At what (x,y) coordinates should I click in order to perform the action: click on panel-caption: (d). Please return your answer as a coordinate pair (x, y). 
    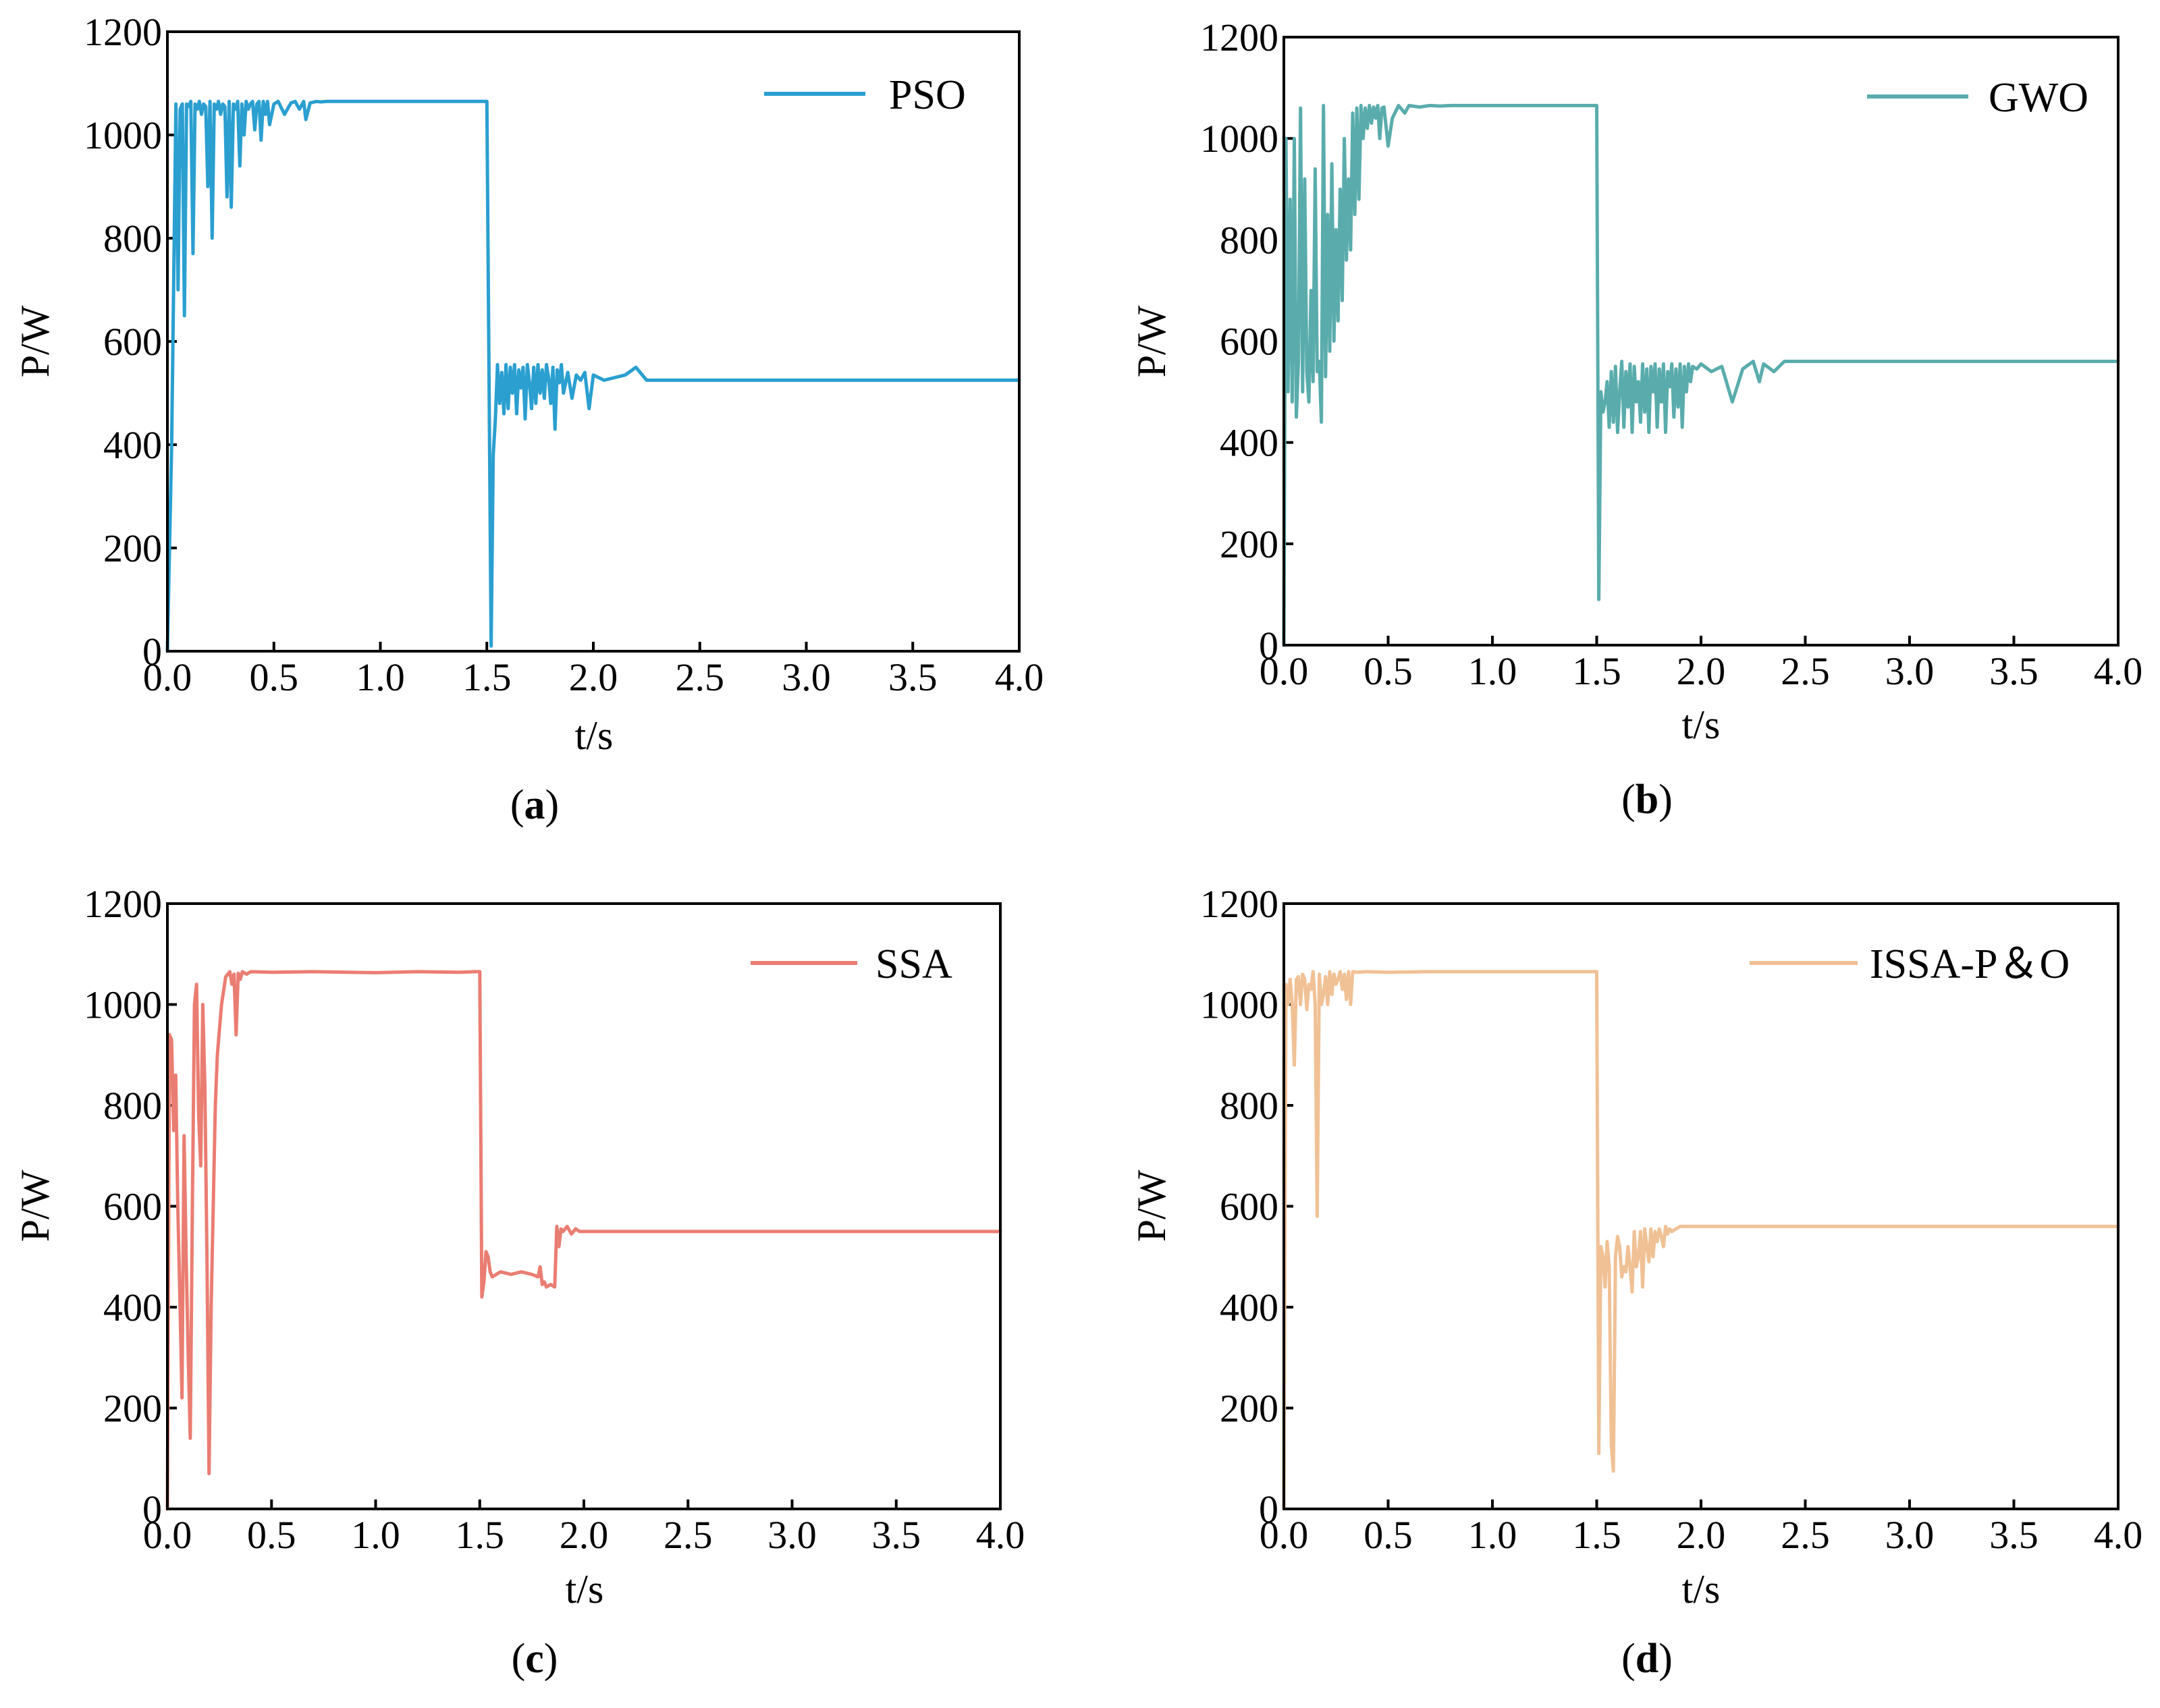
    Looking at the image, I should click on (1647, 1659).